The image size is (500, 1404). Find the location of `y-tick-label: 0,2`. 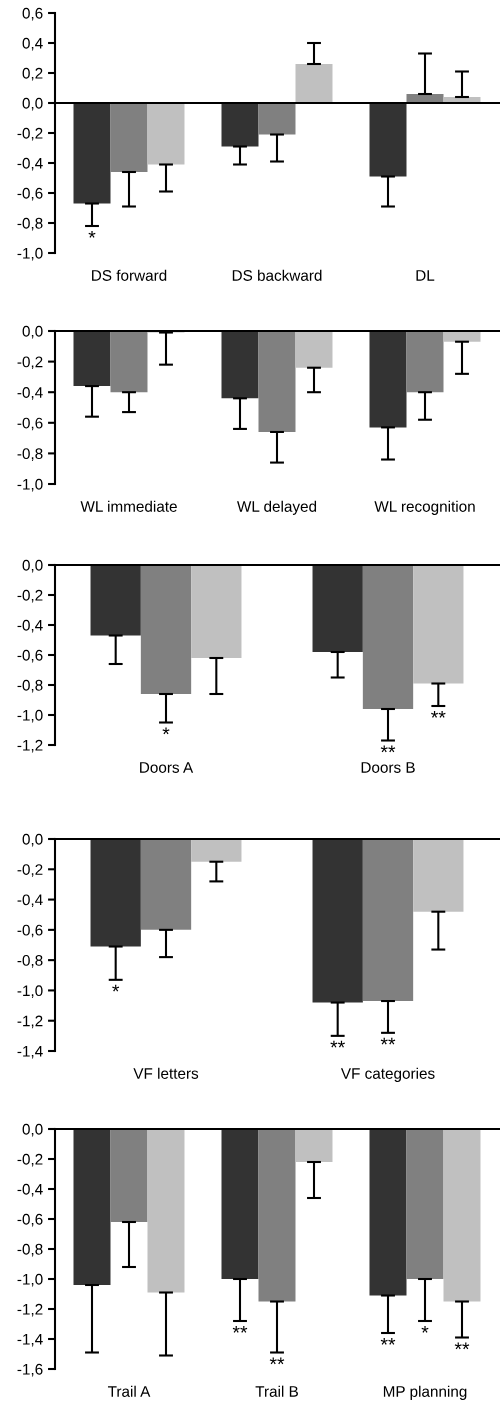

y-tick-label: 0,2 is located at coordinates (32, 74).